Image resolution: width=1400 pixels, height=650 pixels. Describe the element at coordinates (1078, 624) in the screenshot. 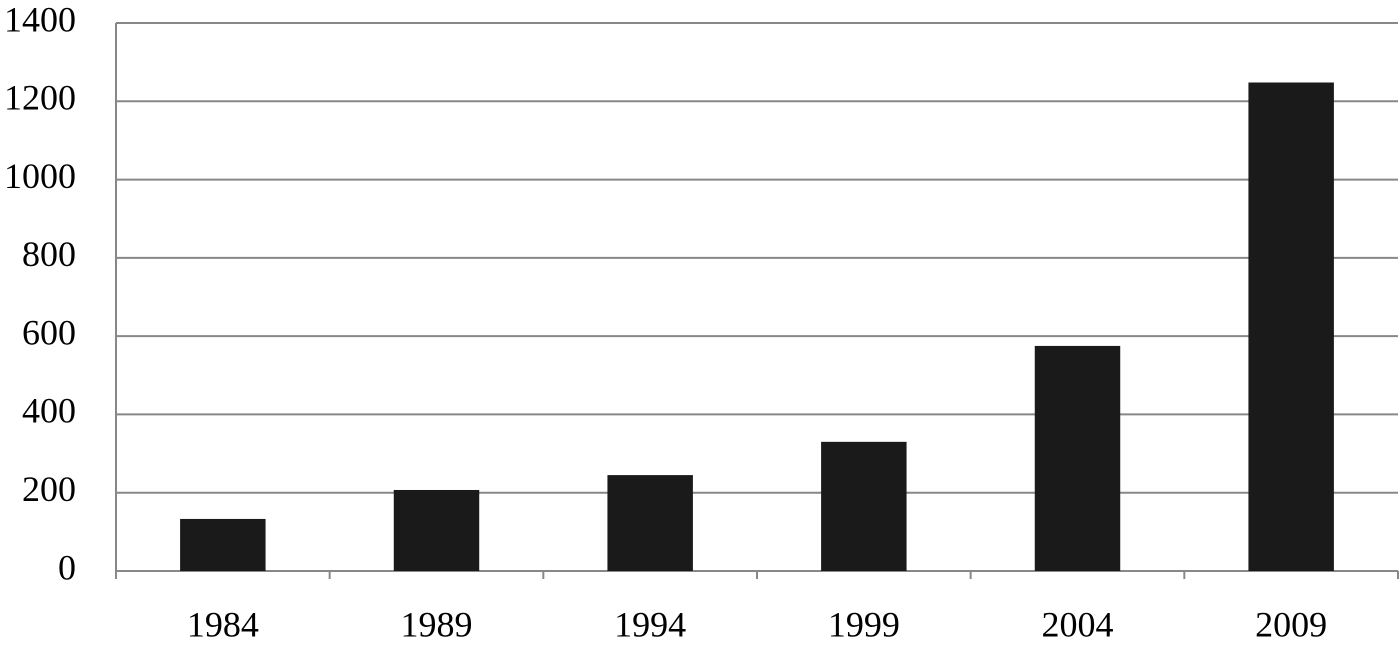

I see `x-tick-label: 2004` at that location.